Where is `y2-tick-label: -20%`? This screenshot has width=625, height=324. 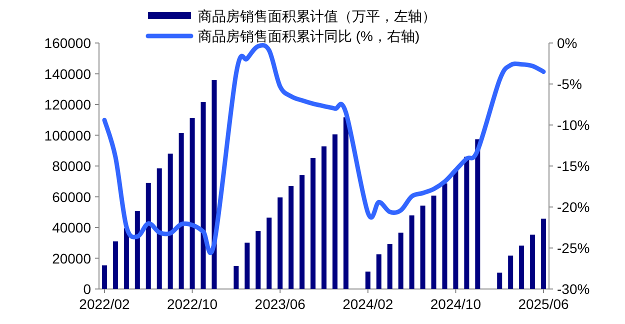
y2-tick-label: -20% is located at coordinates (573, 207).